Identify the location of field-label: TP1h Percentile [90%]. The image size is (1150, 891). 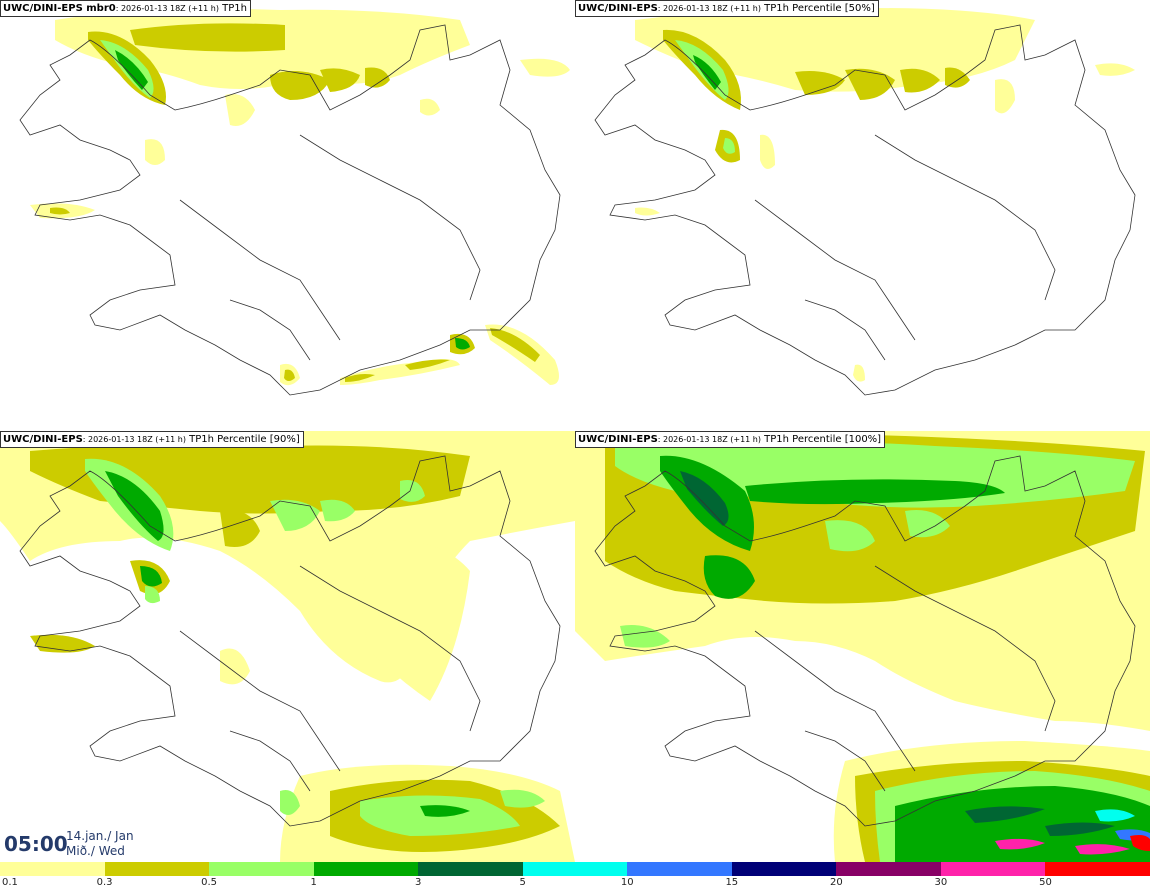
(242, 439).